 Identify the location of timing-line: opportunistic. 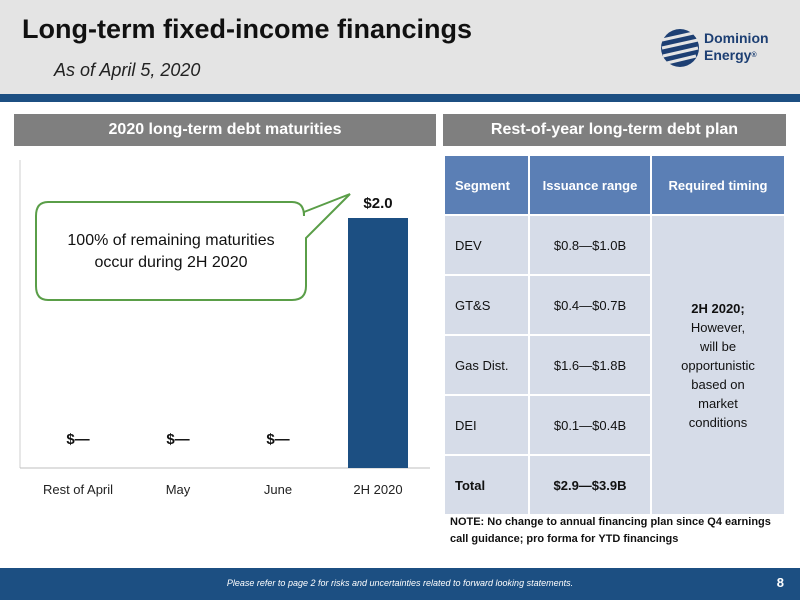
(718, 365).